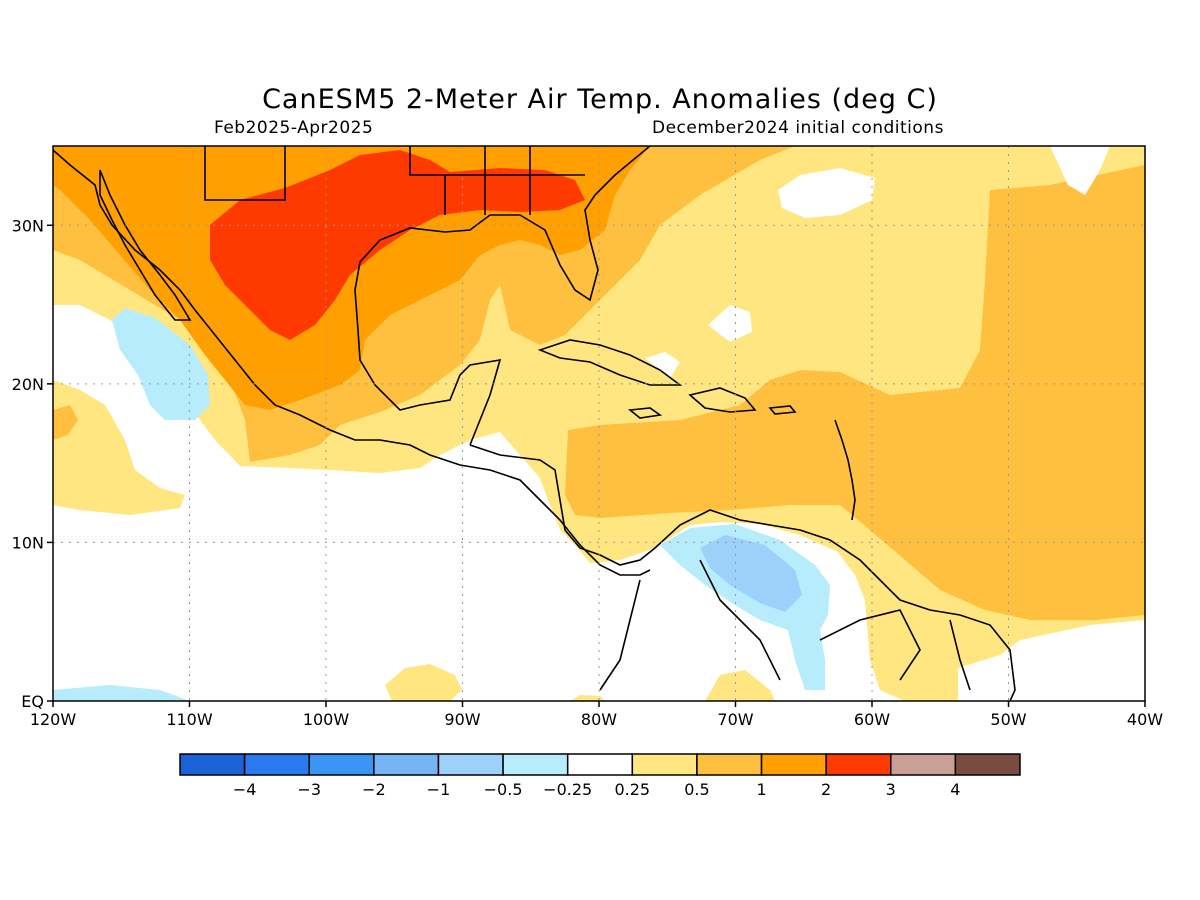 This screenshot has width=1200, height=900. What do you see at coordinates (119, 447) in the screenshot?
I see `anomaly-region-025-05-sw` at bounding box center [119, 447].